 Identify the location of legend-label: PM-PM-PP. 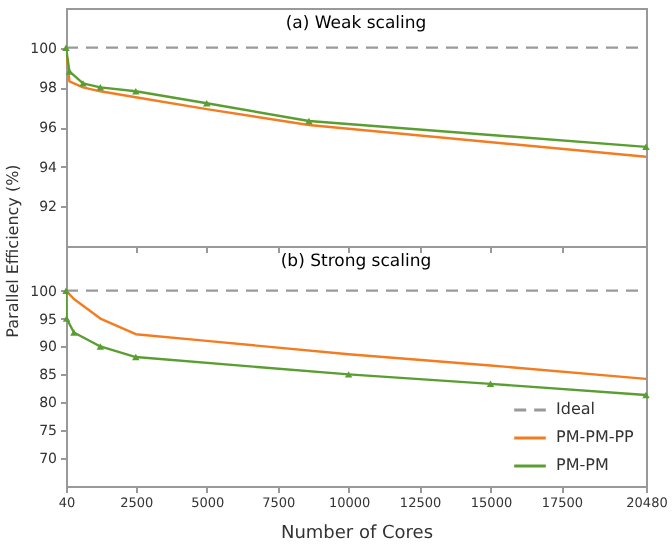
(595, 437).